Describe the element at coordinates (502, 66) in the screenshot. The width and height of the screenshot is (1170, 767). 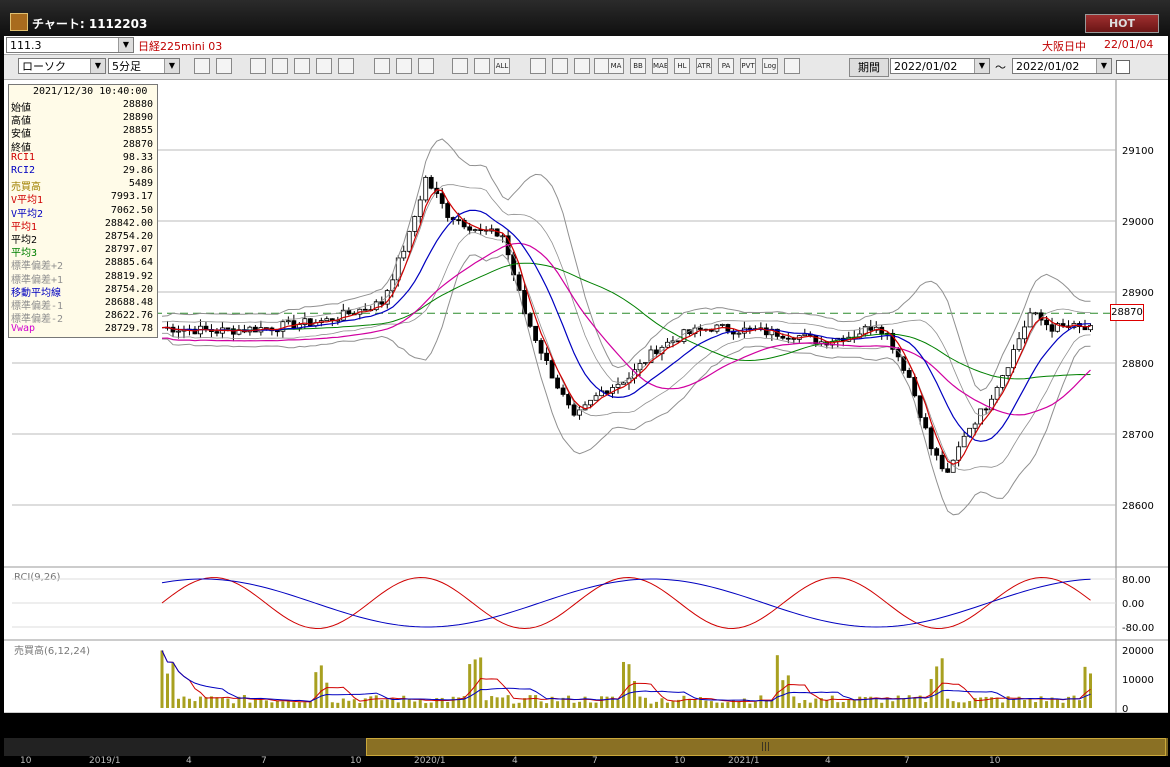
I see `all-icon: ALL` at that location.